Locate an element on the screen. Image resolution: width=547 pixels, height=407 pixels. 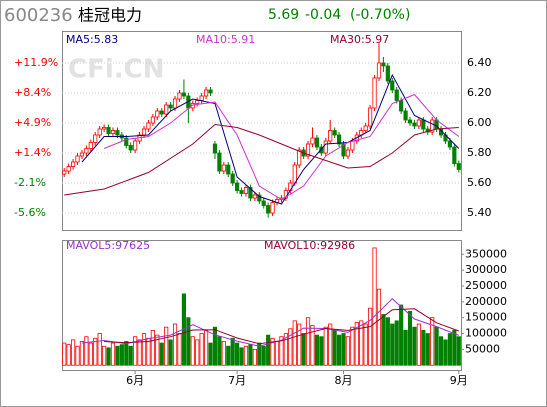
stock-name: 桂冠电力 is located at coordinates (110, 15).